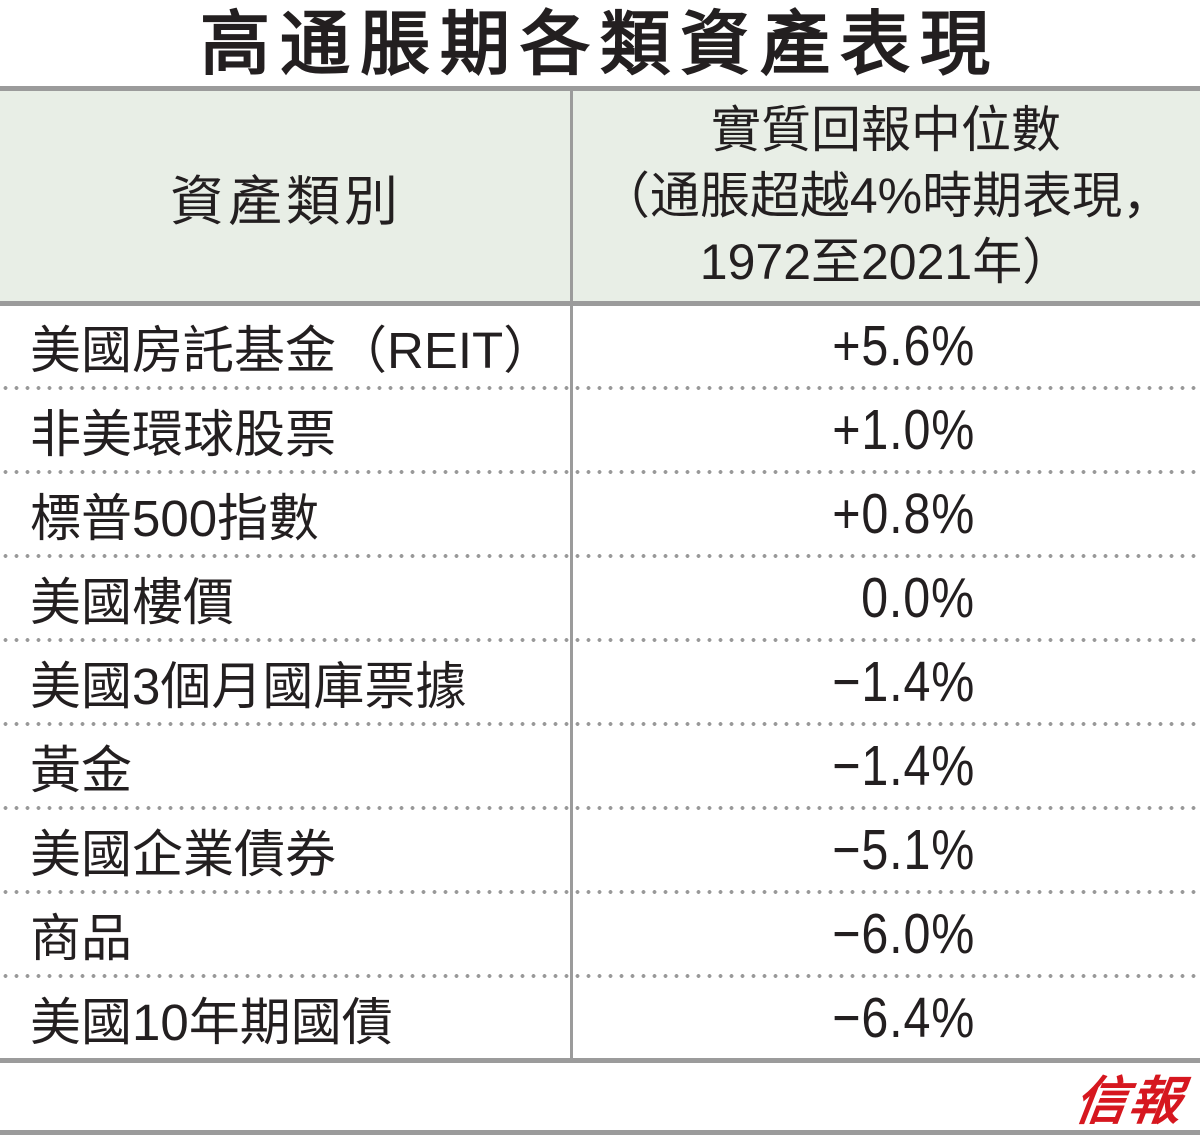 This screenshot has height=1135, width=1200. Describe the element at coordinates (903, 346) in the screenshot. I see `value-cell: +5.6%` at that location.